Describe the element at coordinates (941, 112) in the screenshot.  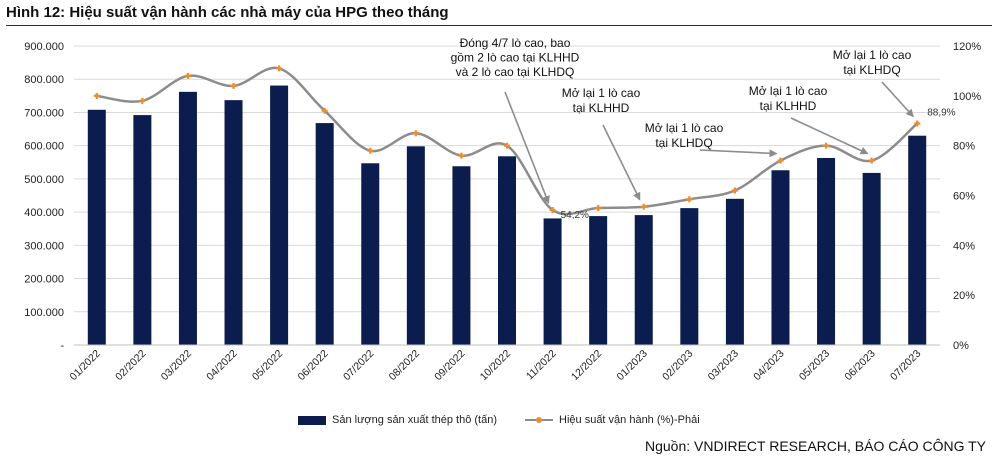
I see `data-label: 88,9%` at that location.